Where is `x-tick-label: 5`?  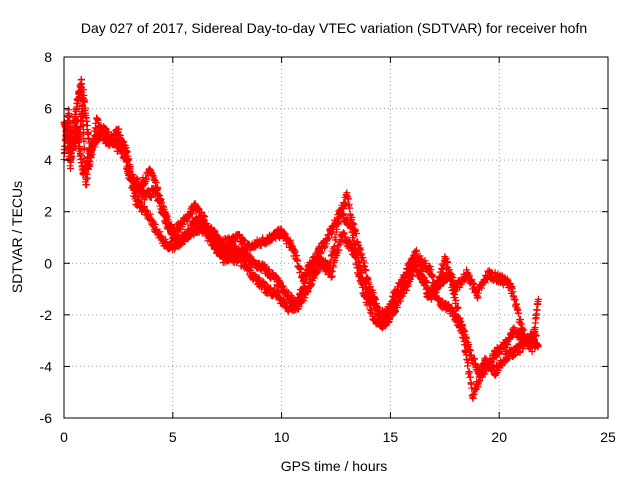
x-tick-label: 5 is located at coordinates (173, 437).